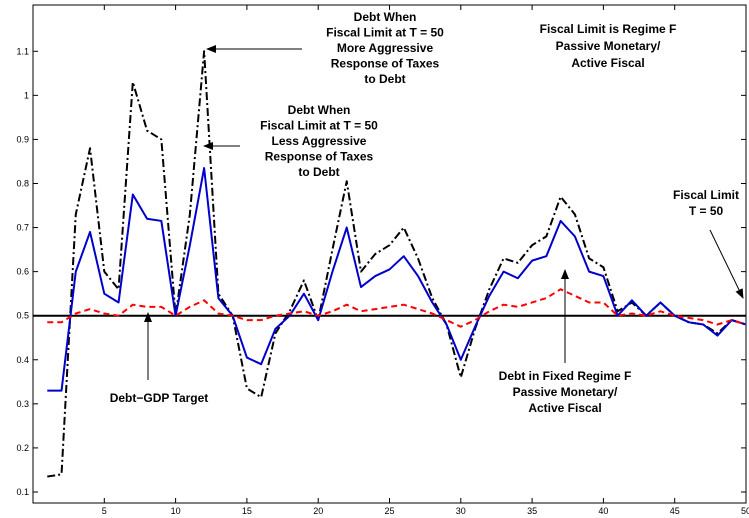  What do you see at coordinates (26, 95) in the screenshot?
I see `y-tick-label: 1` at bounding box center [26, 95].